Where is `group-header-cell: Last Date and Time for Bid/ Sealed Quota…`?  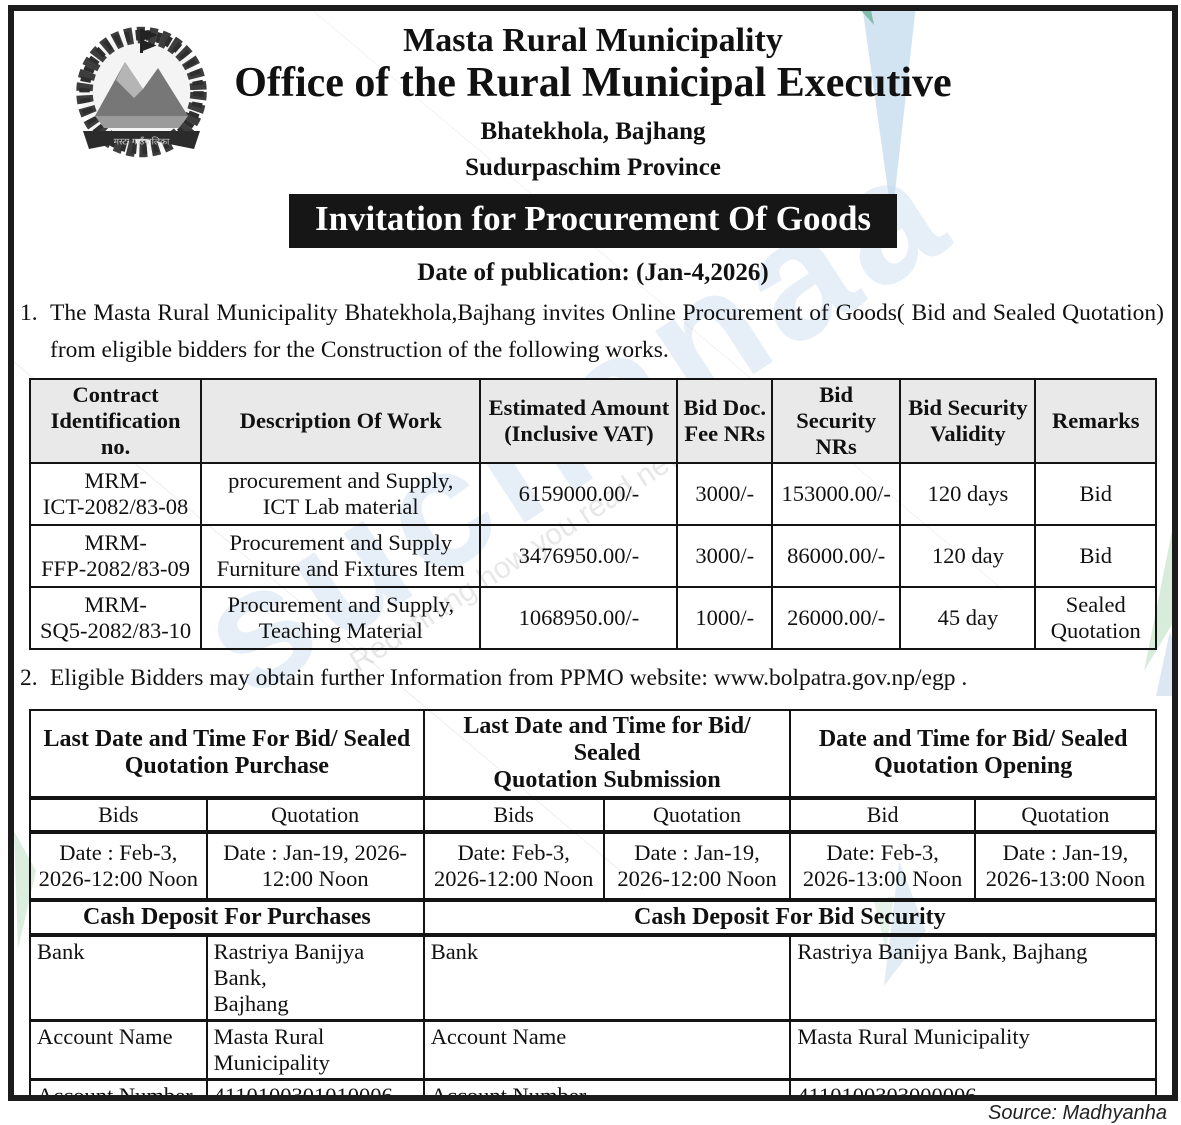
group-header-cell: Last Date and Time for Bid/ Sealed Quota… is located at coordinates (607, 754).